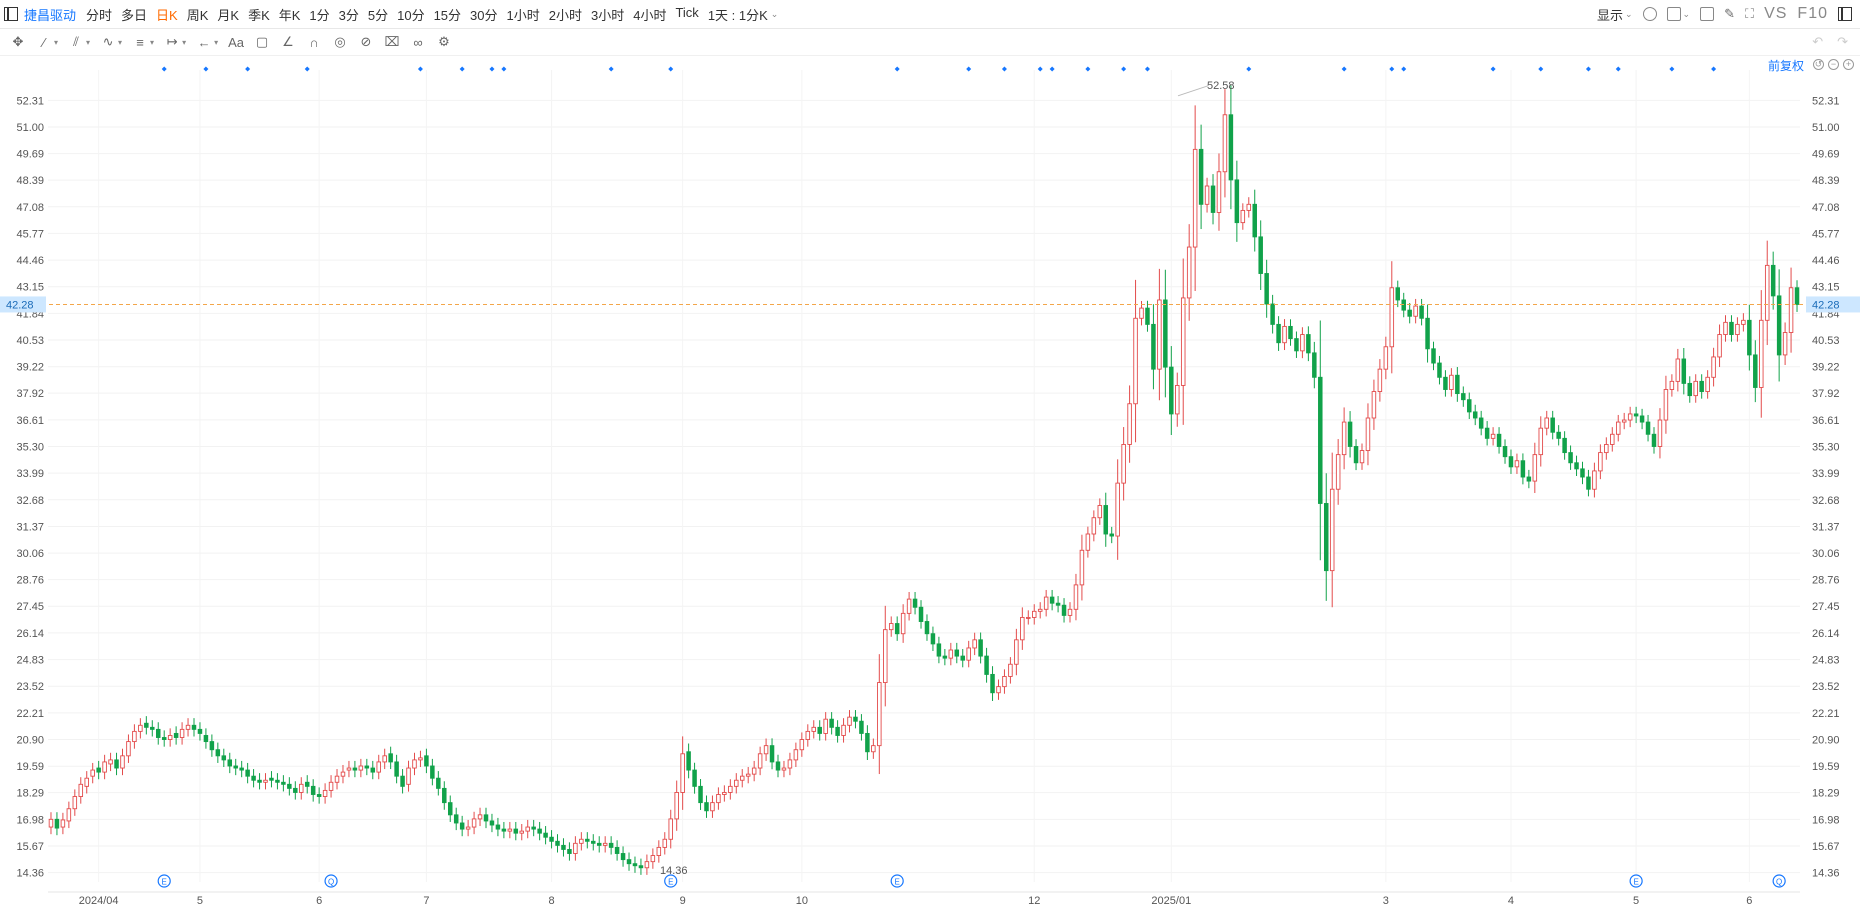 The width and height of the screenshot is (1860, 912). What do you see at coordinates (288, 42) in the screenshot?
I see `angle-tool: ∠` at bounding box center [288, 42].